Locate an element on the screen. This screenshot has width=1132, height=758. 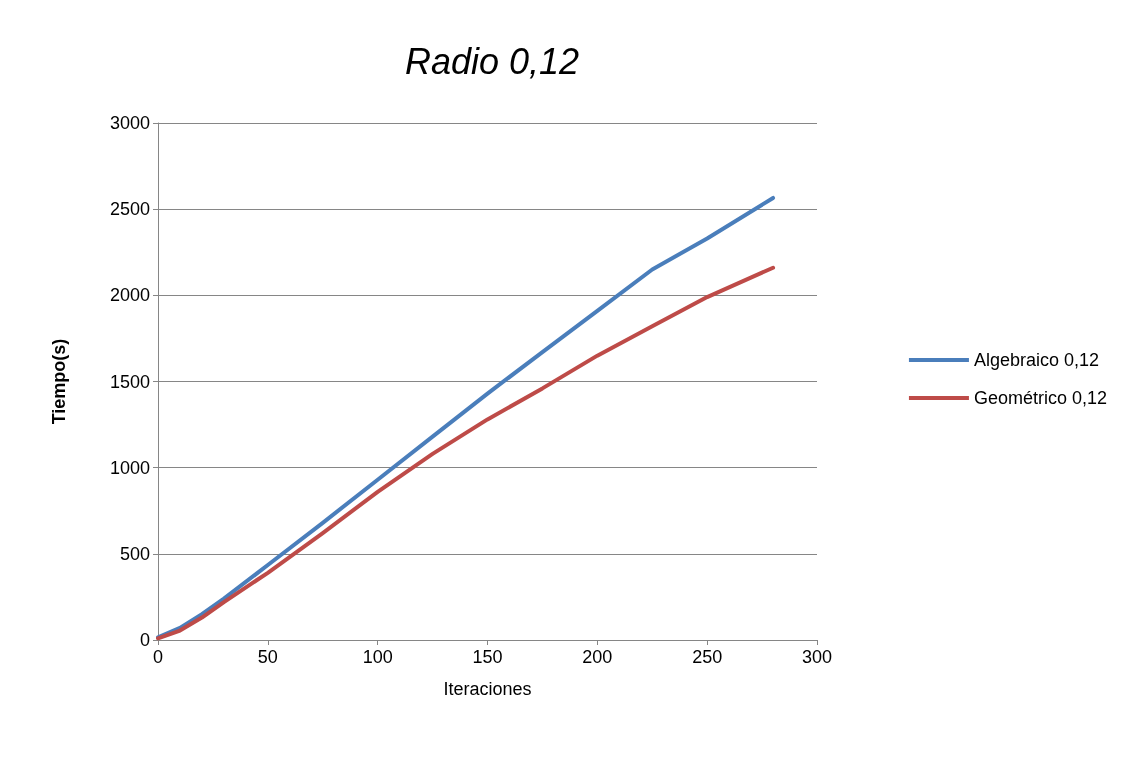
x-tick-label: 100 is located at coordinates (377, 657).